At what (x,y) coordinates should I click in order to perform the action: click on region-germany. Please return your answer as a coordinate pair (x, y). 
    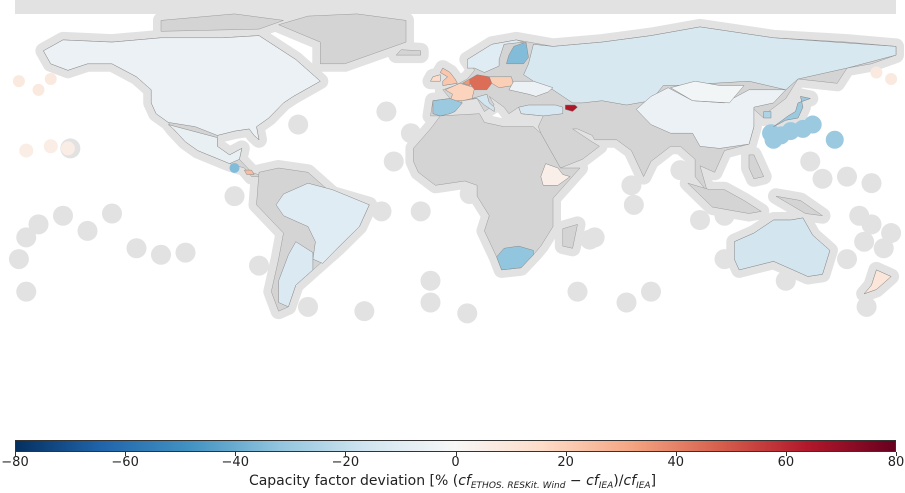
    Looking at the image, I should click on (481, 82).